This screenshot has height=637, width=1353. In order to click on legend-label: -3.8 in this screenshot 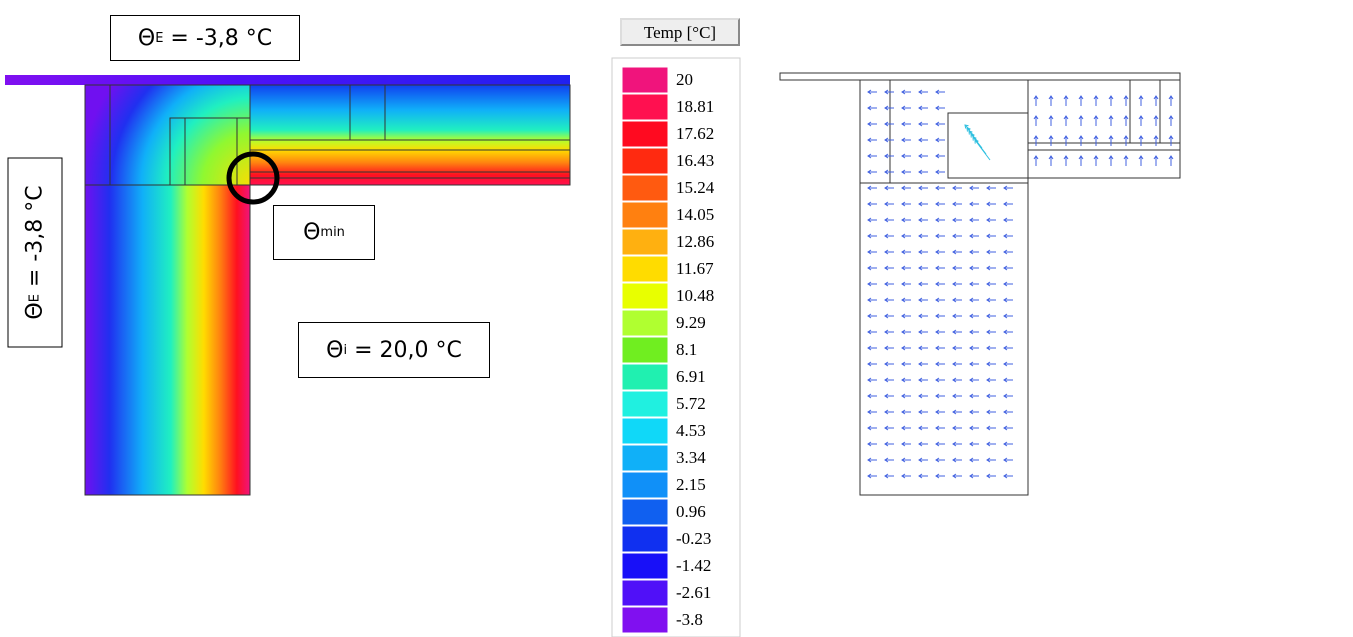, I will do `click(689, 619)`.